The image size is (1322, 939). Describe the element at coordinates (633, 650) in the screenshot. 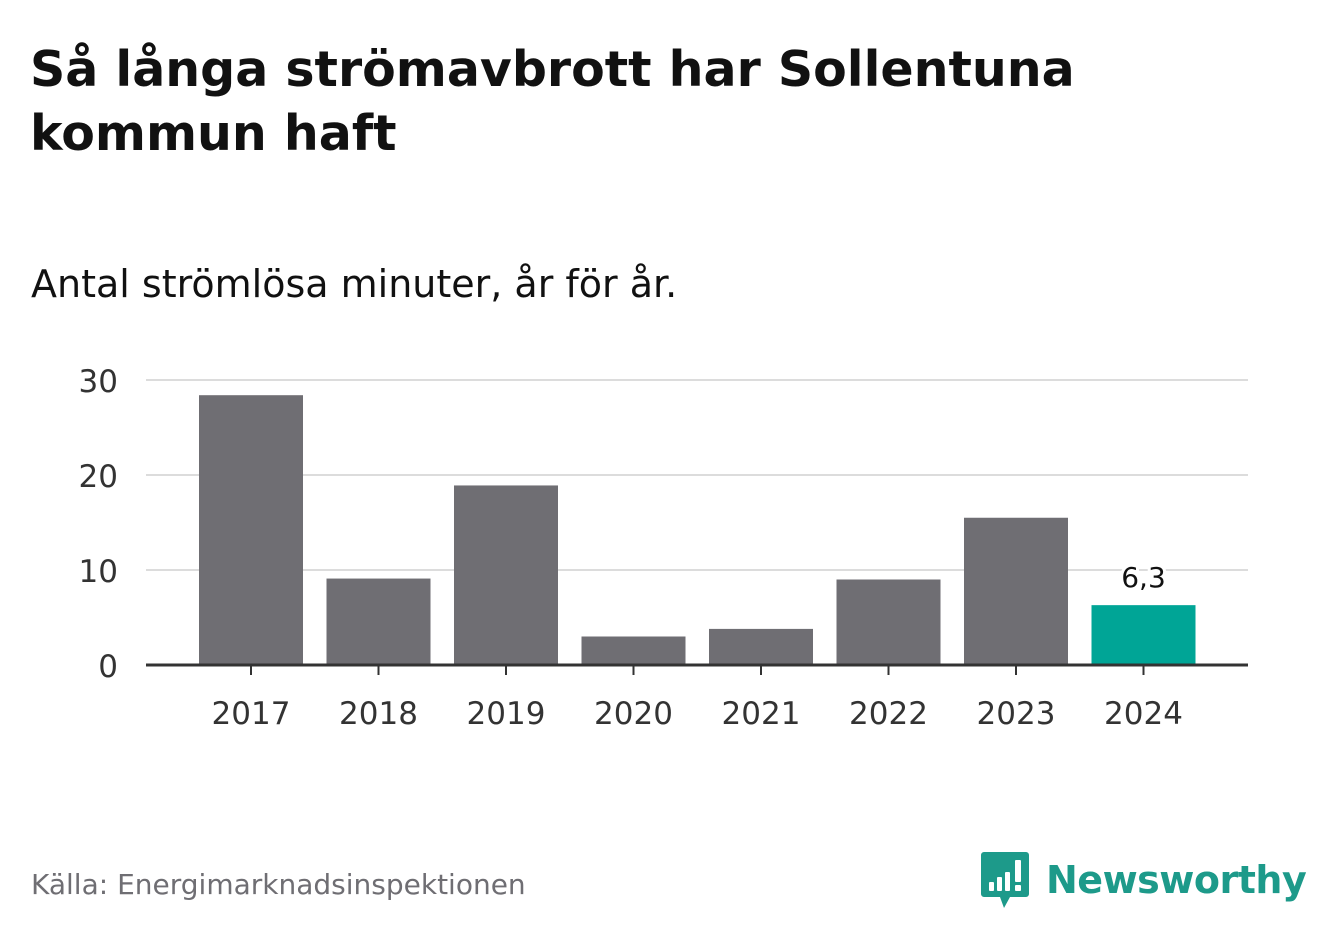

I see `bar-2020` at that location.